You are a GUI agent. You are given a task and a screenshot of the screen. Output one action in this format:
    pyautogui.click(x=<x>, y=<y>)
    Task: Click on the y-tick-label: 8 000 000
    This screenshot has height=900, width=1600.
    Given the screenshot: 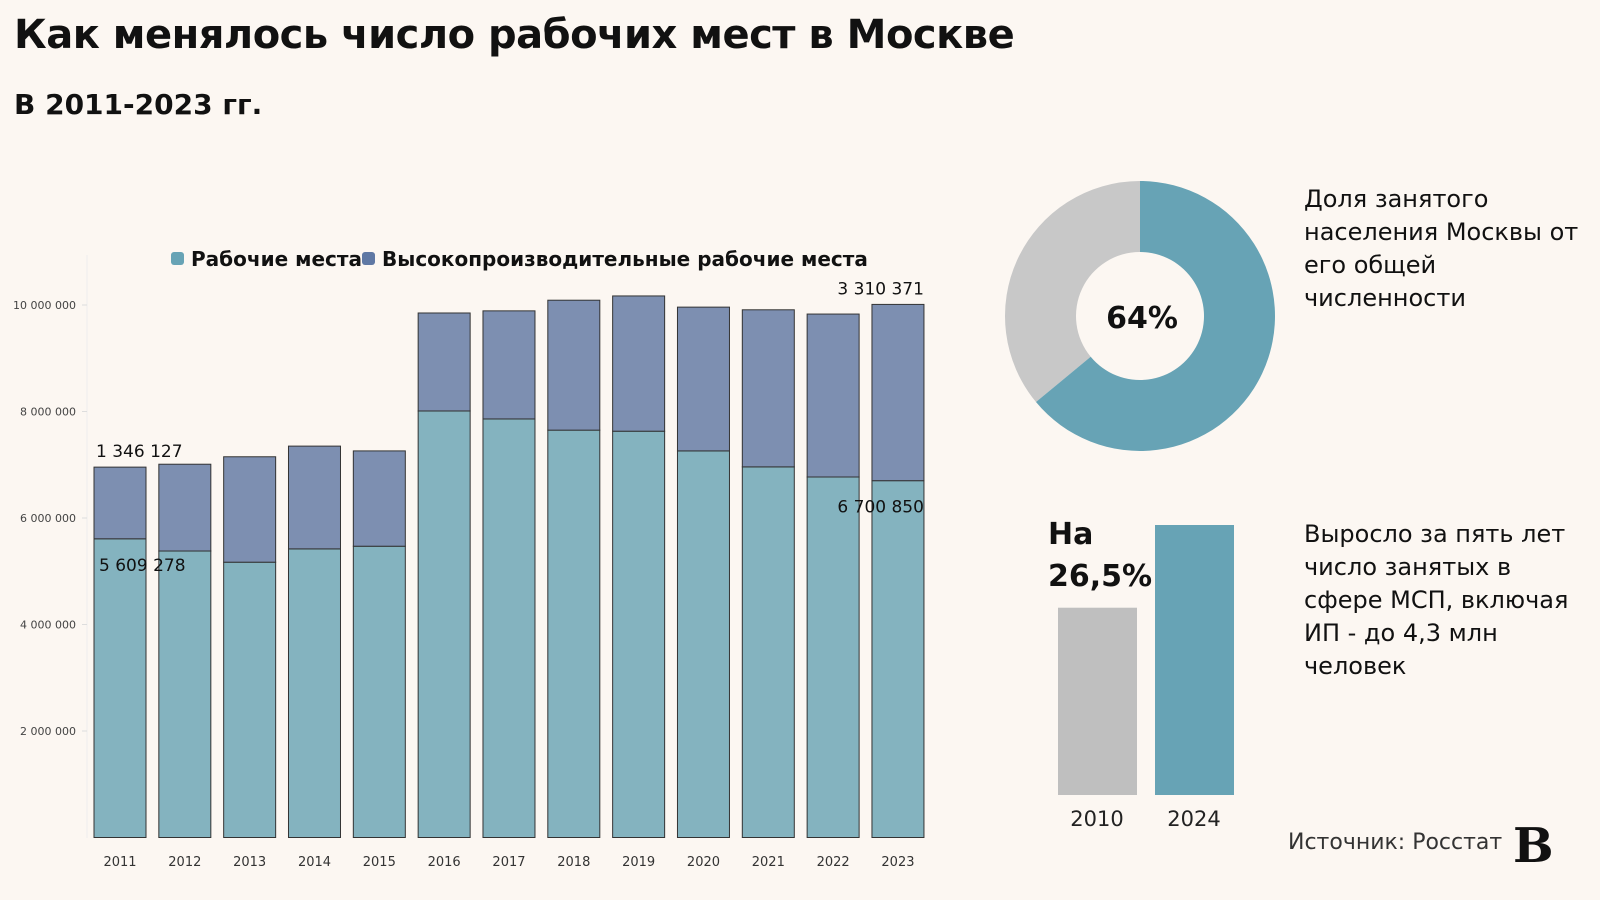 What is the action you would take?
    pyautogui.click(x=48, y=412)
    